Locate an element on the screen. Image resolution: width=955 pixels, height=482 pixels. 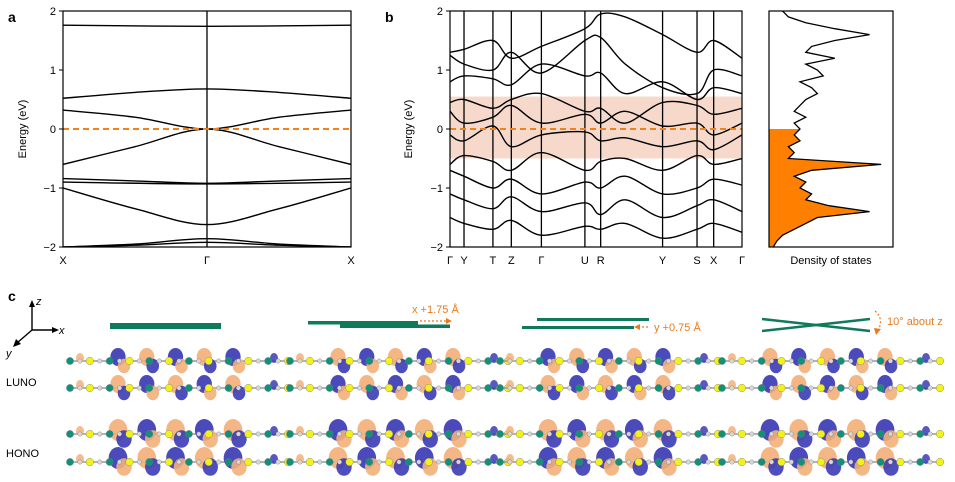
b-kpoint-label: S is located at coordinates (696, 261).